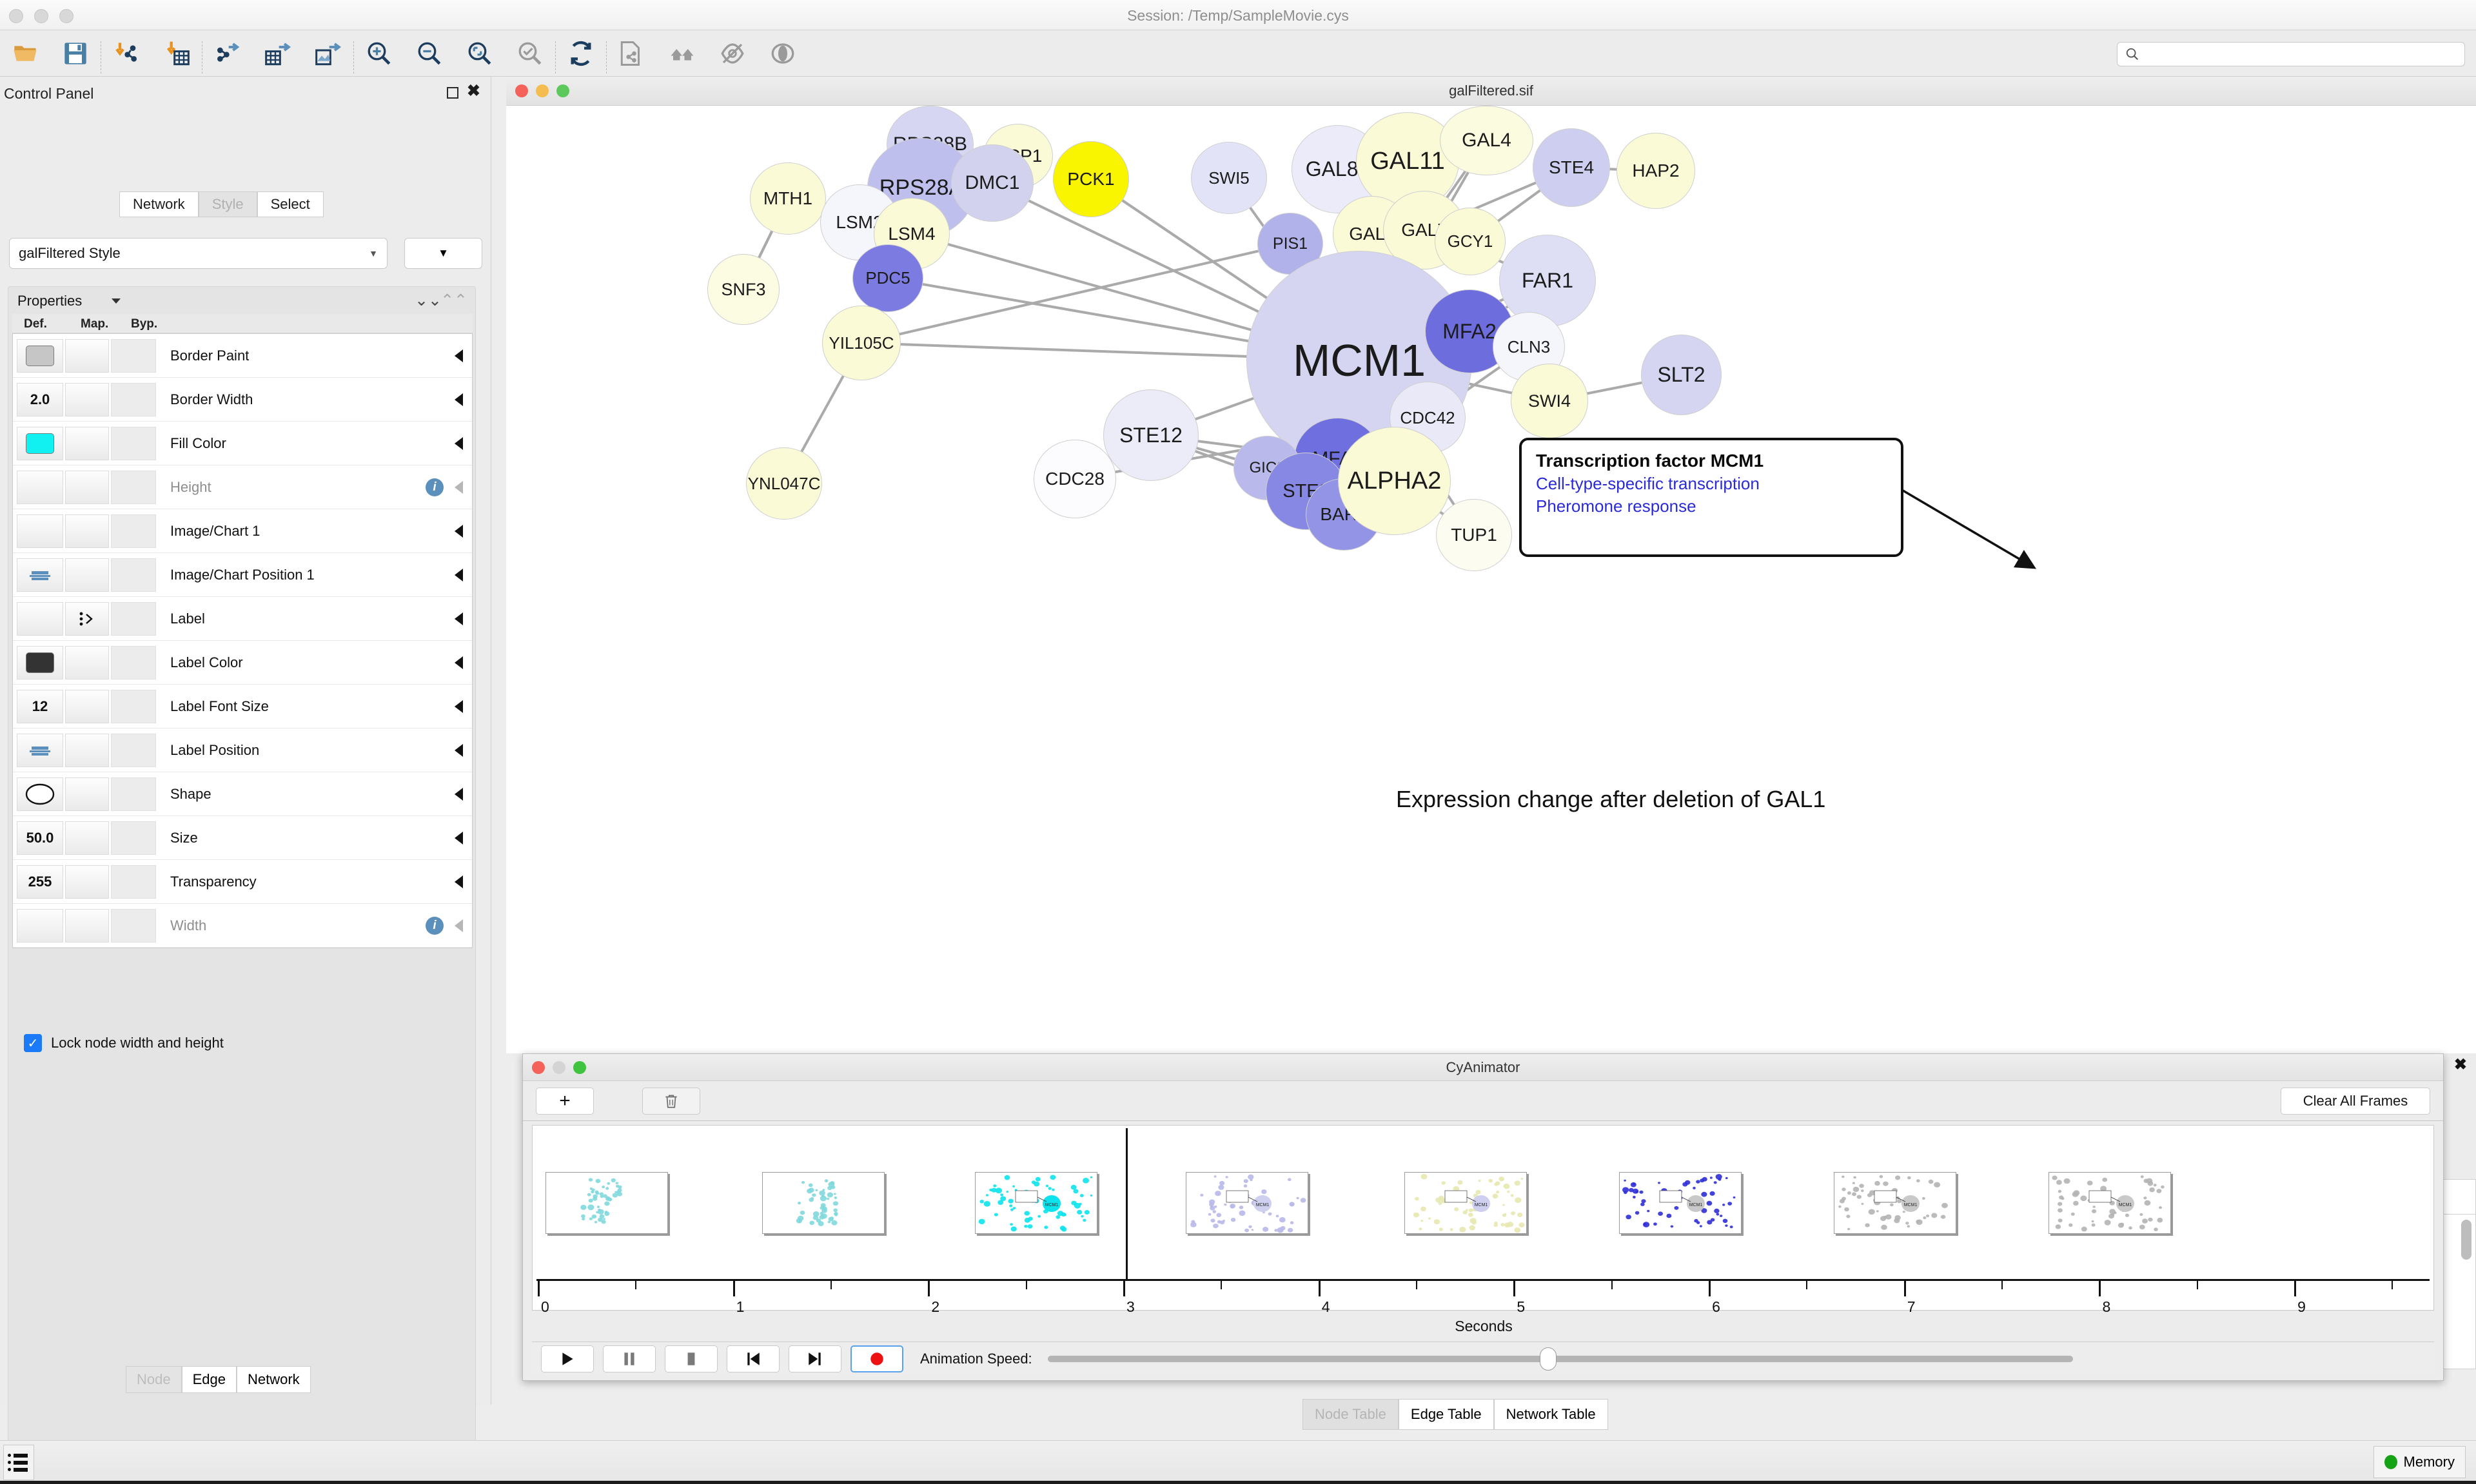 This screenshot has width=2476, height=1484. I want to click on timeline-frame-2: MCM1, so click(1035, 1203).